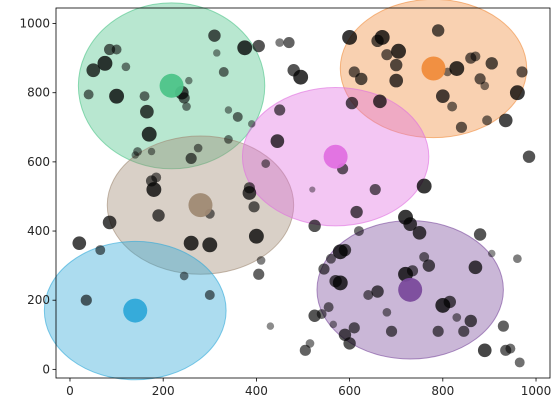  Describe the element at coordinates (256, 391) in the screenshot. I see `x-tick-label: 400` at that location.